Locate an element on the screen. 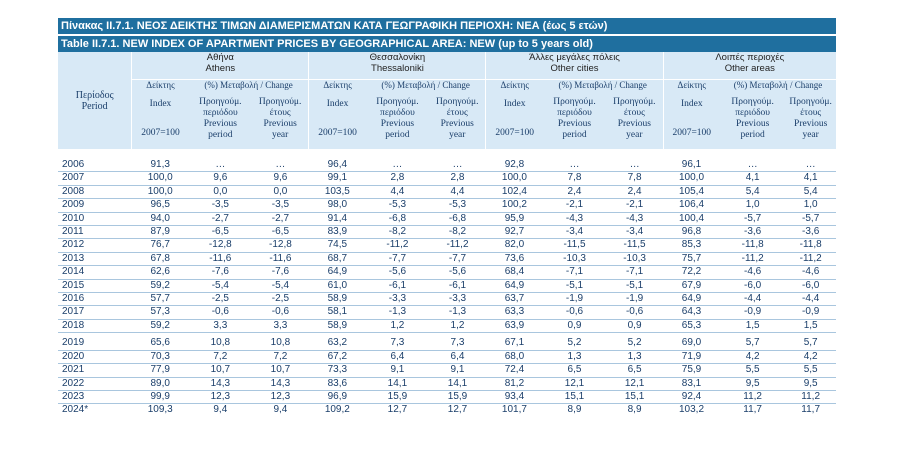 The width and height of the screenshot is (899, 465). index-label-athens: Δείκτης is located at coordinates (160, 84).